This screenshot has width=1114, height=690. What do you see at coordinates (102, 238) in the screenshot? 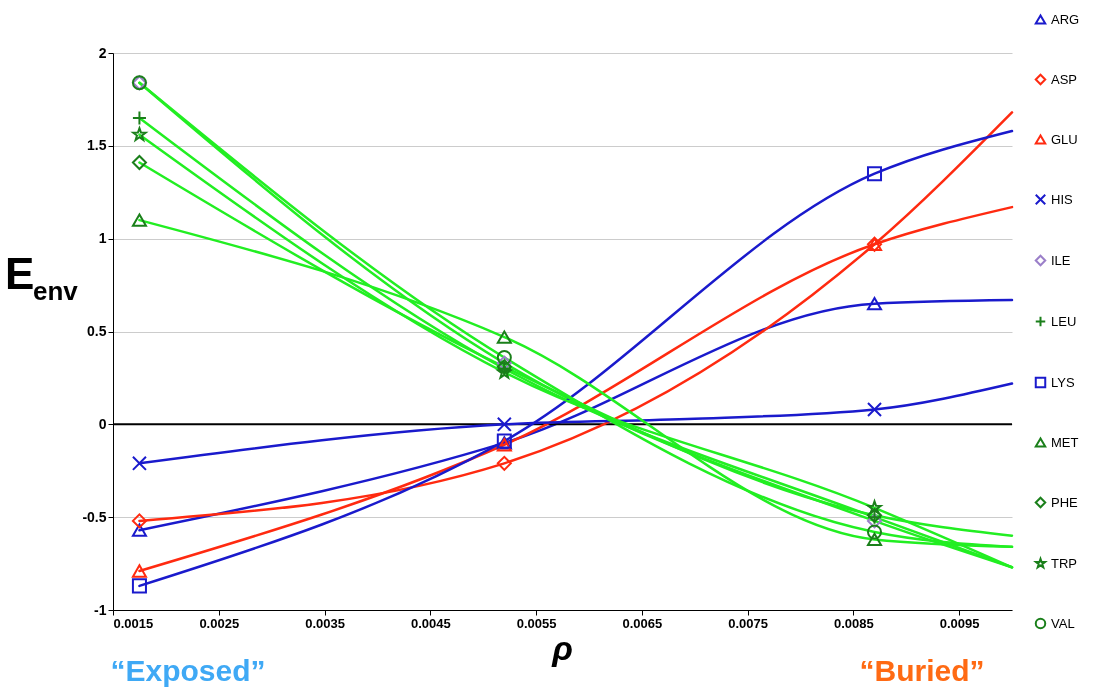
I see `y-tick-label: 1` at bounding box center [102, 238].